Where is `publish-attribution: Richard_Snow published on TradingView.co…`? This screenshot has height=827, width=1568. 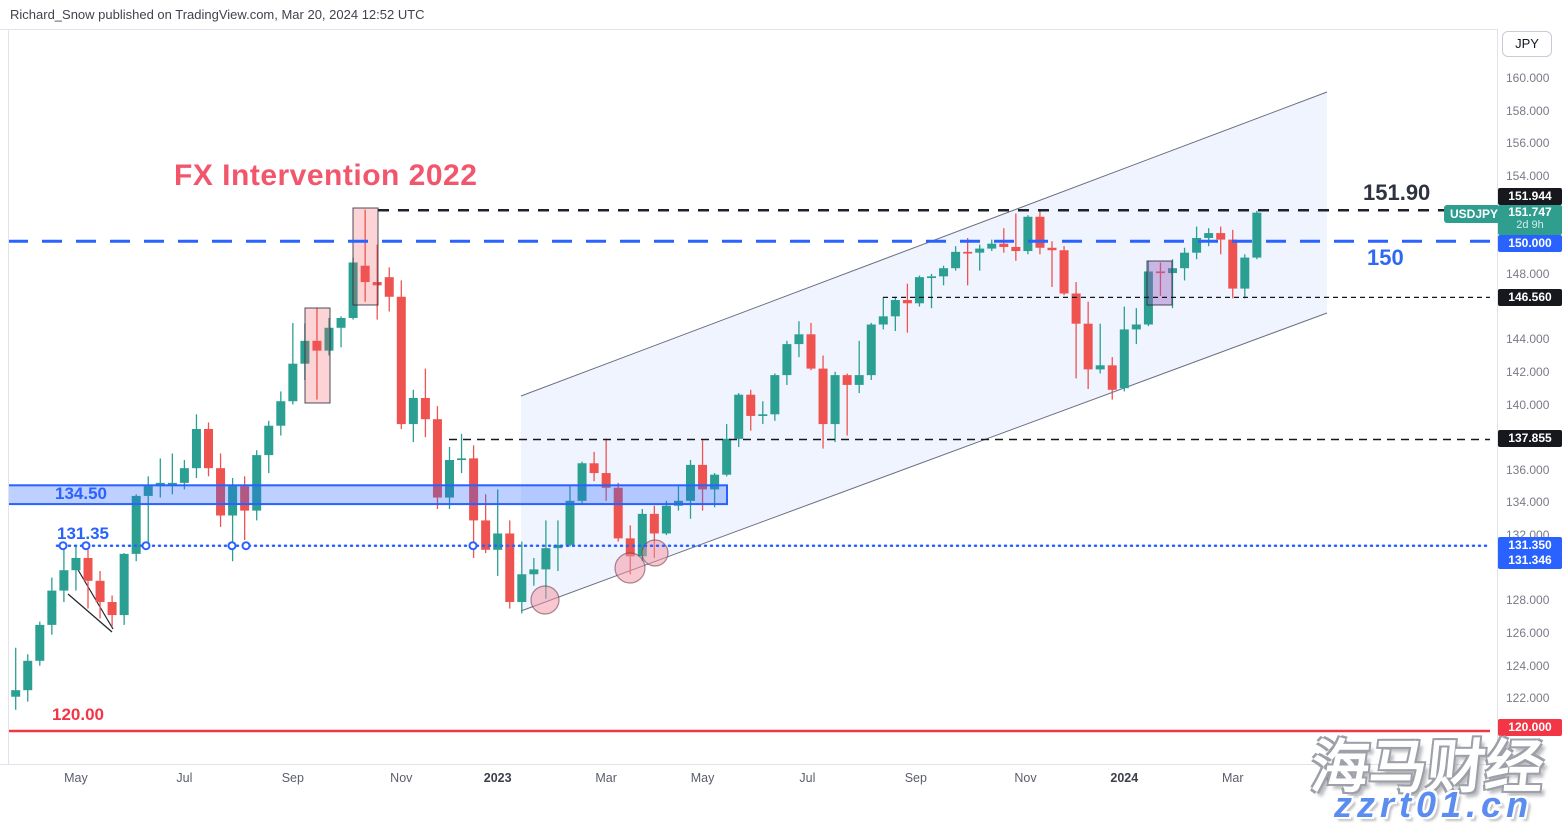
publish-attribution: Richard_Snow published on TradingView.co… is located at coordinates (217, 14).